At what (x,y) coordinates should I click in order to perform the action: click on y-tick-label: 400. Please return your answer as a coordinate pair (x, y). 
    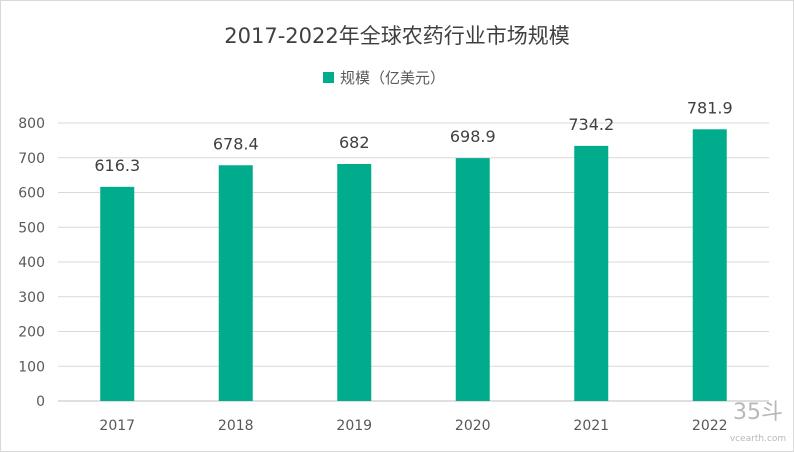
    Looking at the image, I should click on (31, 263).